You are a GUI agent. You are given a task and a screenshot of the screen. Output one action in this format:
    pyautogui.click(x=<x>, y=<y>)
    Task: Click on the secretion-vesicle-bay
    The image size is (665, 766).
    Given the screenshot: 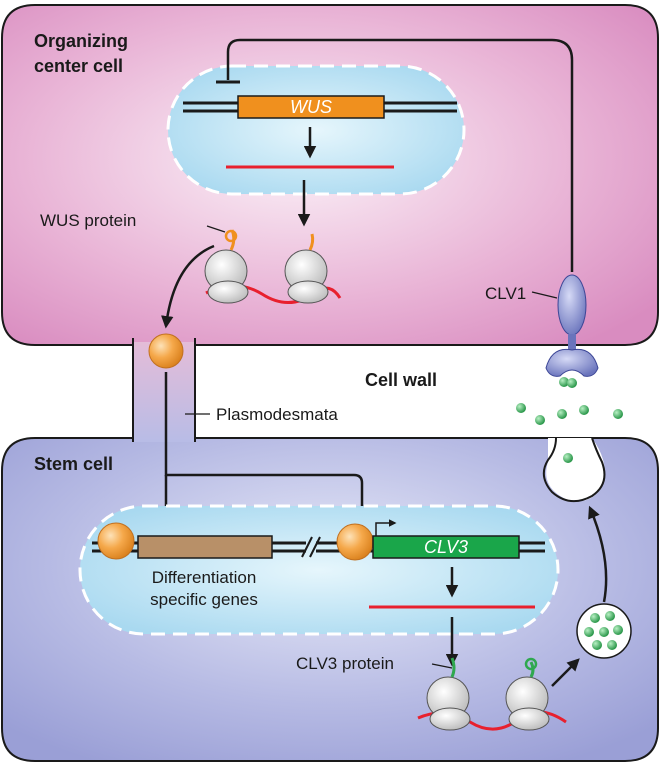 What is the action you would take?
    pyautogui.click(x=575, y=470)
    